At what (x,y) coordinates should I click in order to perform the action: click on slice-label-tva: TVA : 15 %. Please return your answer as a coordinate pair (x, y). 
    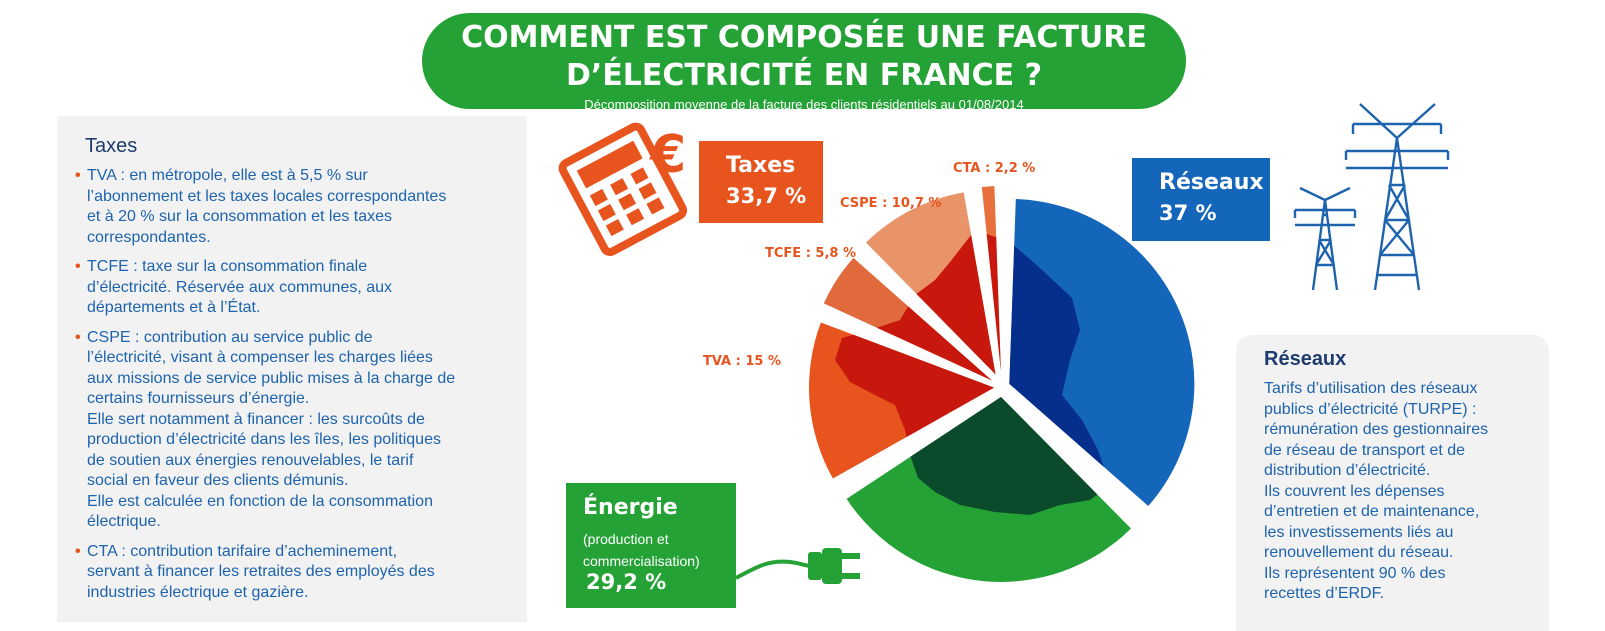
    Looking at the image, I should click on (742, 361).